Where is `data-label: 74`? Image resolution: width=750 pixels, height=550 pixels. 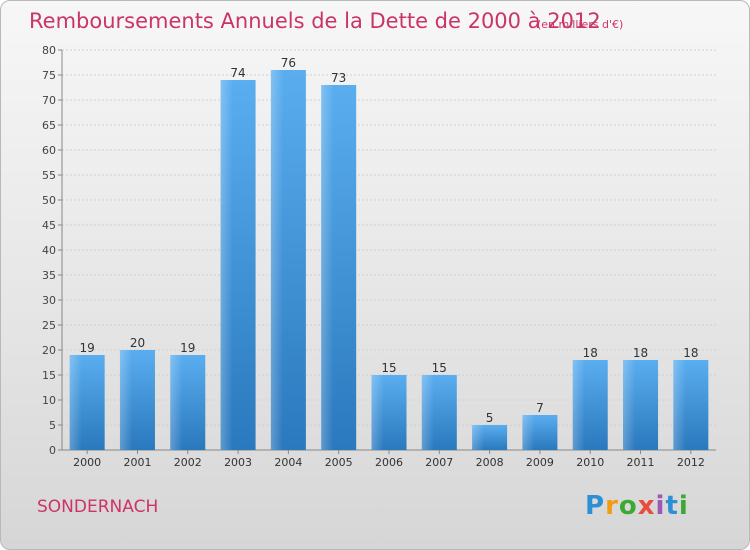 data-label: 74 is located at coordinates (237, 73).